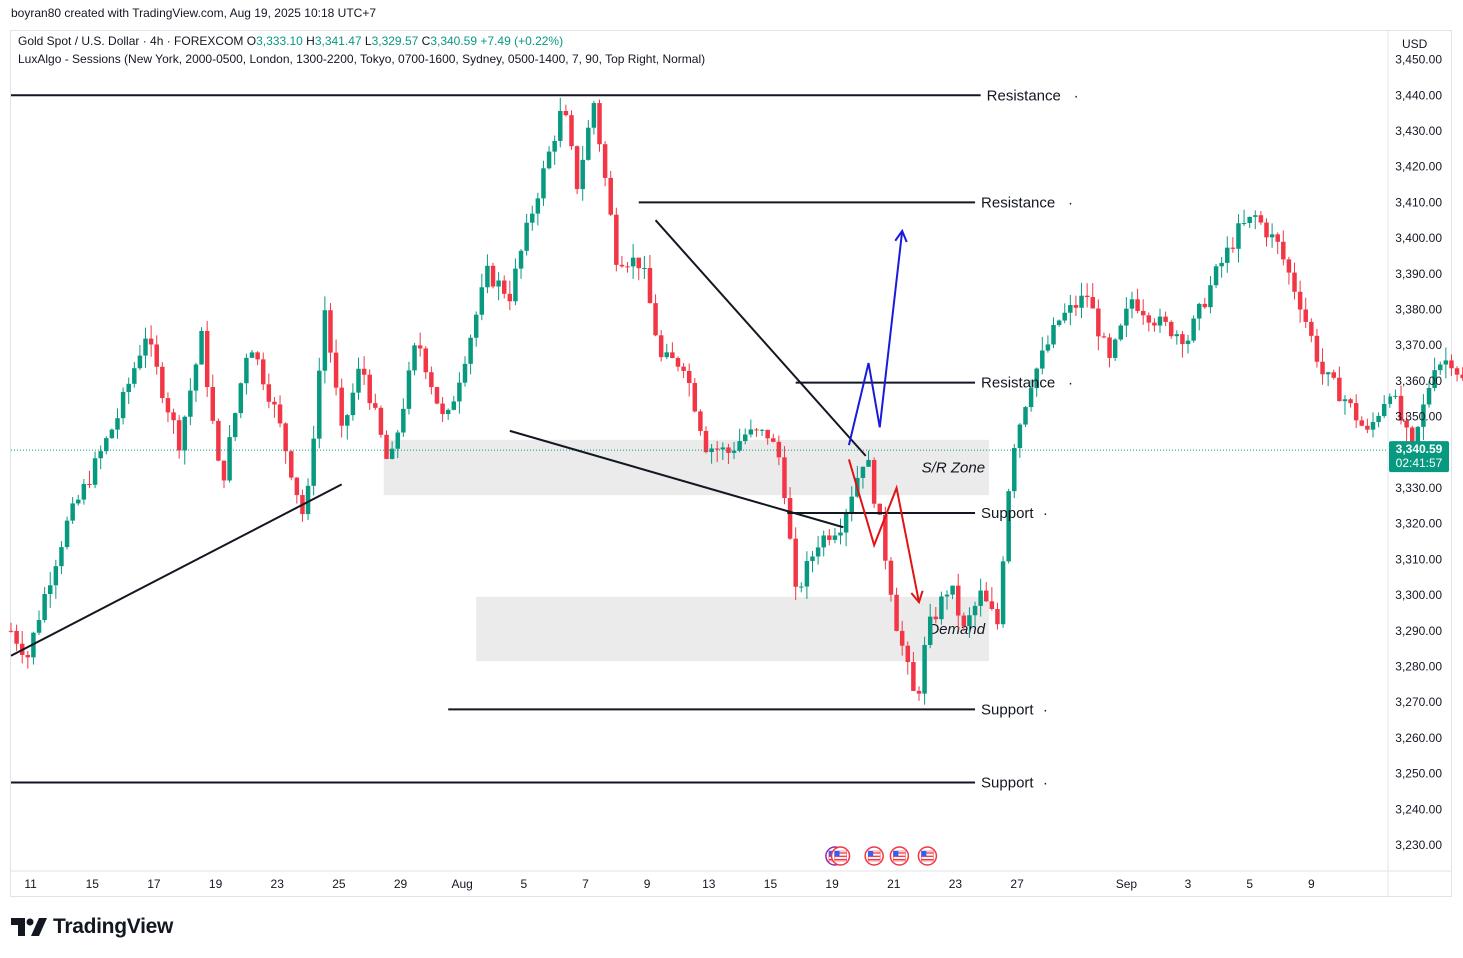  Describe the element at coordinates (278, 884) in the screenshot. I see `time-tick-label: 23` at that location.